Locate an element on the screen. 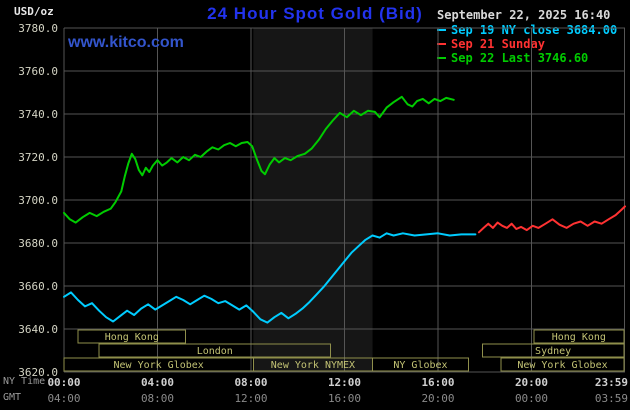  x-axis-label-ny: 12:00 is located at coordinates (344, 382).